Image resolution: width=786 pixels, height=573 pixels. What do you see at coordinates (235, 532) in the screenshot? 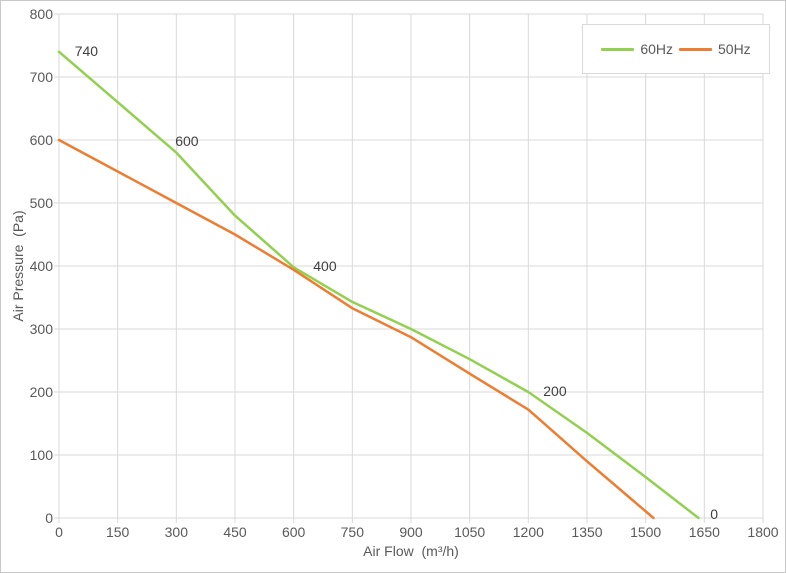
I see `x-tick-label: 450` at bounding box center [235, 532].